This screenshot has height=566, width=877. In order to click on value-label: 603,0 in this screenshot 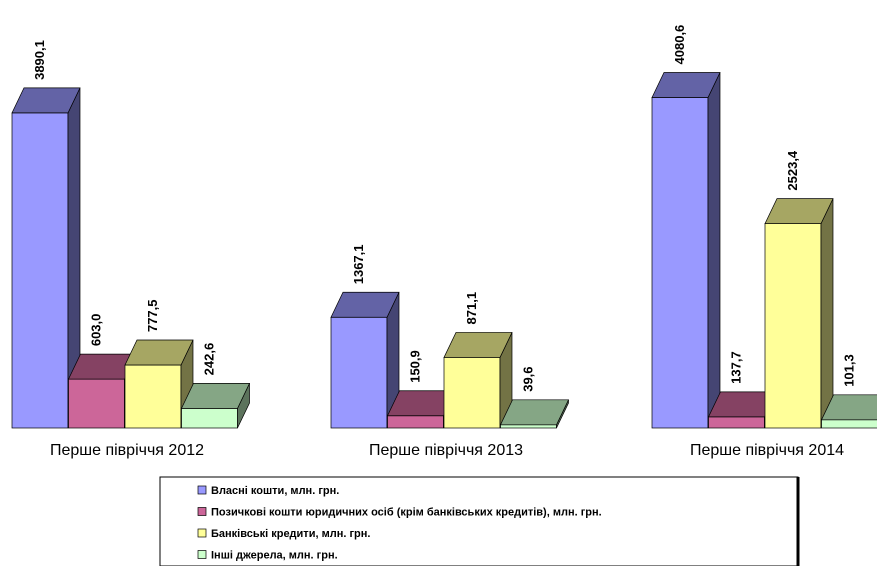, I will do `click(96, 330)`.